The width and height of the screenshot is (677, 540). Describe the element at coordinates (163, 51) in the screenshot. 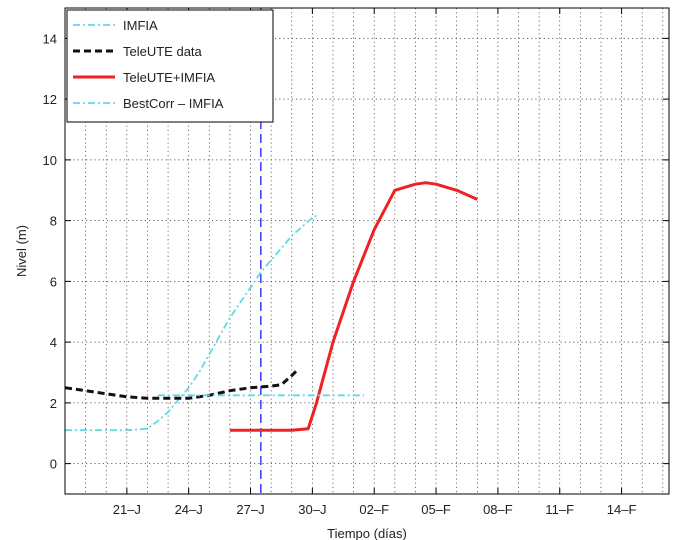

I see `legend-entry: TeleUTE data` at that location.